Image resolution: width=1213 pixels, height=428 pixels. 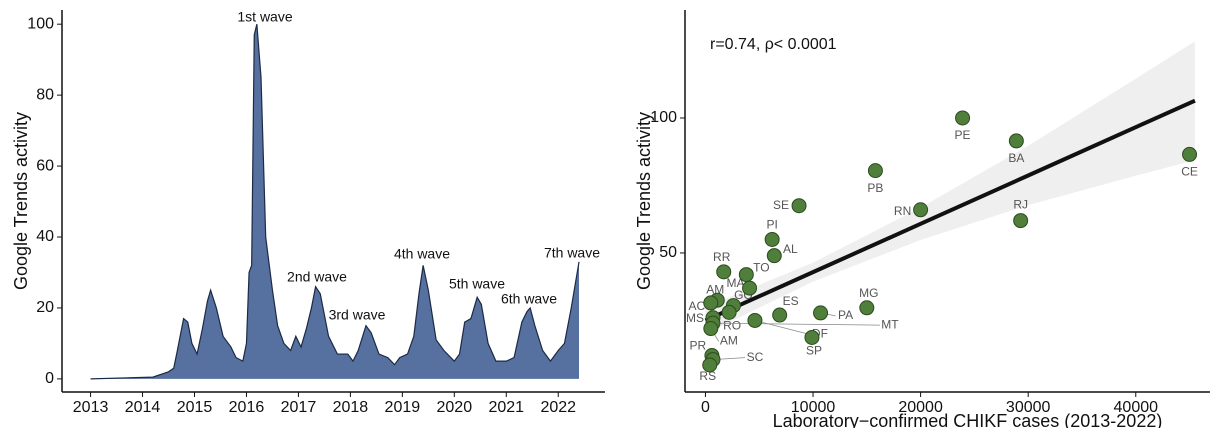 I want to click on point-label: RN, so click(x=902, y=211).